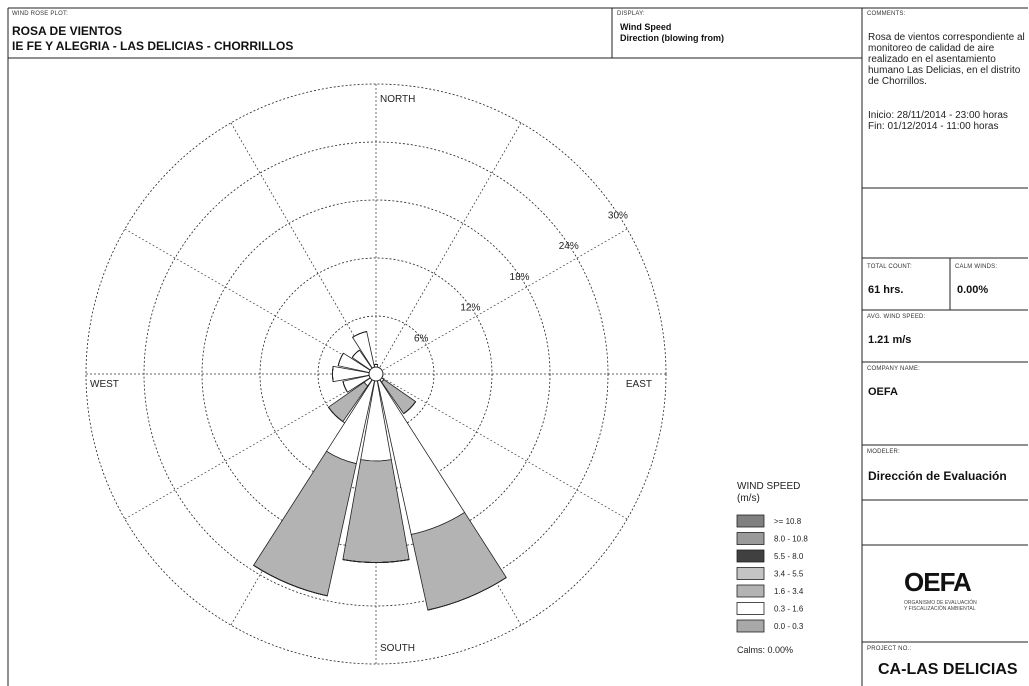 The image size is (1029, 686). Describe the element at coordinates (789, 556) in the screenshot. I see `legend-label: 5.5 - 8.0` at that location.